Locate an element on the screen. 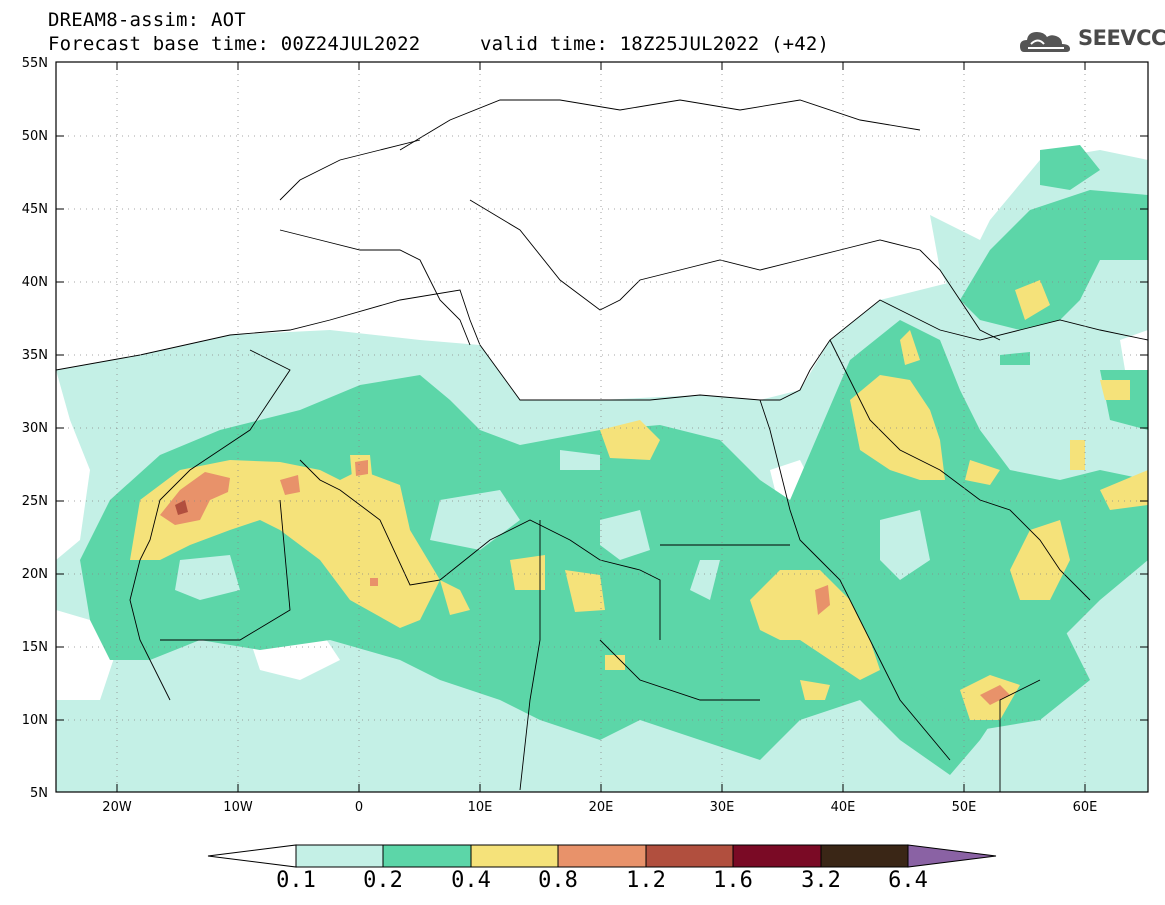  colorbar-label: 0.4 is located at coordinates (471, 880).